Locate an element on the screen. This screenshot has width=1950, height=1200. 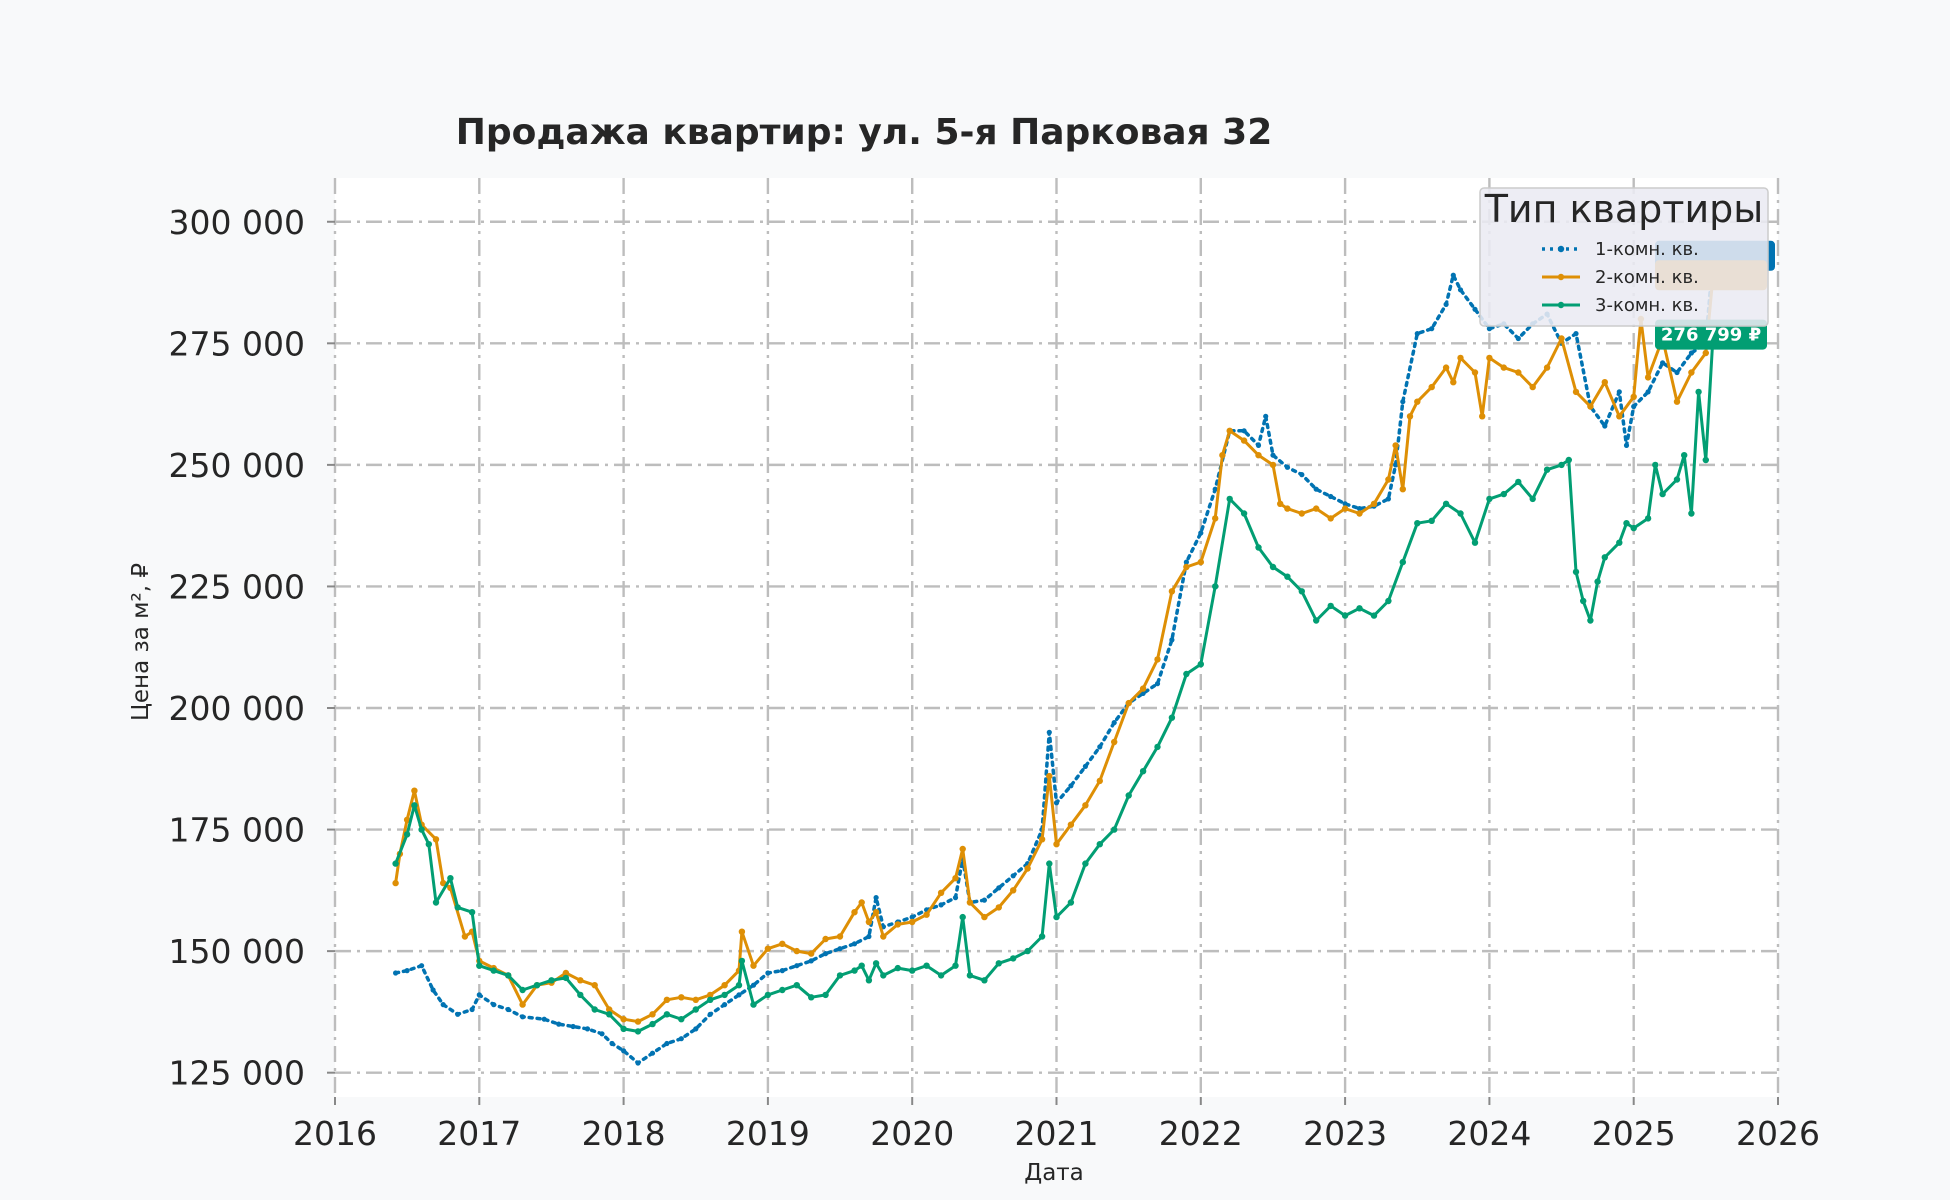
legend-title: Тип квартиры is located at coordinates (1624, 209).